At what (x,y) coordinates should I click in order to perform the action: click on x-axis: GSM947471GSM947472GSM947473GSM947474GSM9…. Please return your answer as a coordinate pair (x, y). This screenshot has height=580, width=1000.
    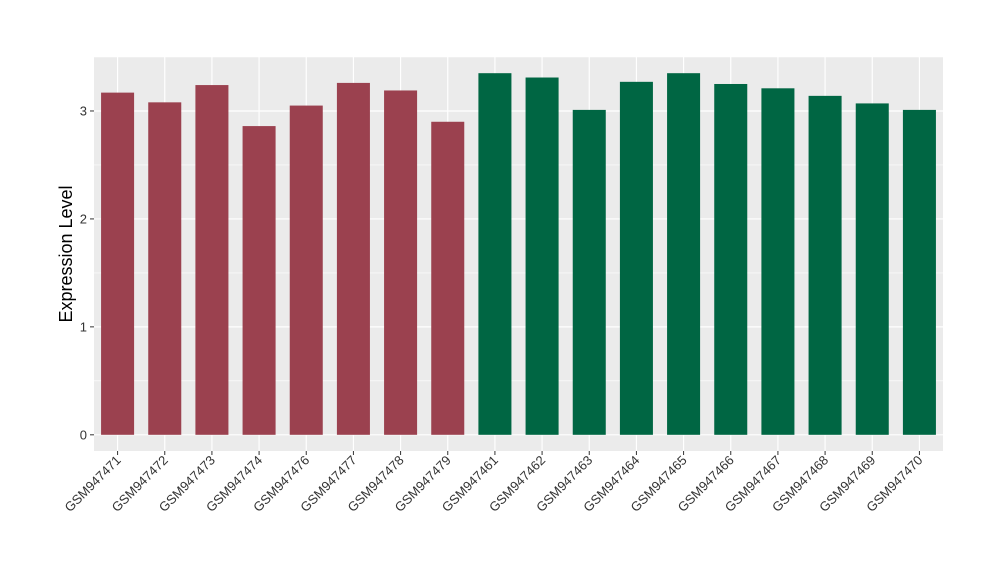
    Looking at the image, I should click on (493, 483).